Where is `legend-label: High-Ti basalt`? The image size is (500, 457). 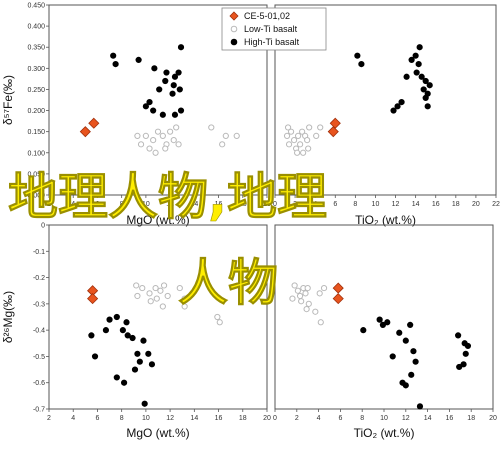 legend-label: High-Ti basalt is located at coordinates (272, 42).